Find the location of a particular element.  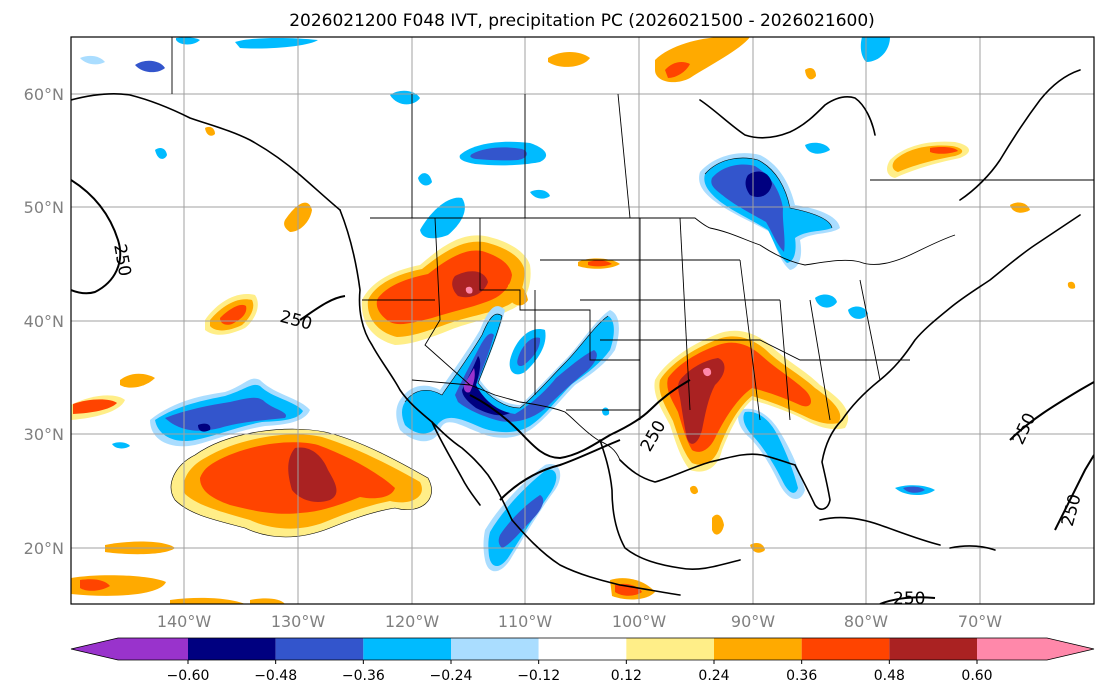

ivt-label-bottom: 250 is located at coordinates (909, 599).